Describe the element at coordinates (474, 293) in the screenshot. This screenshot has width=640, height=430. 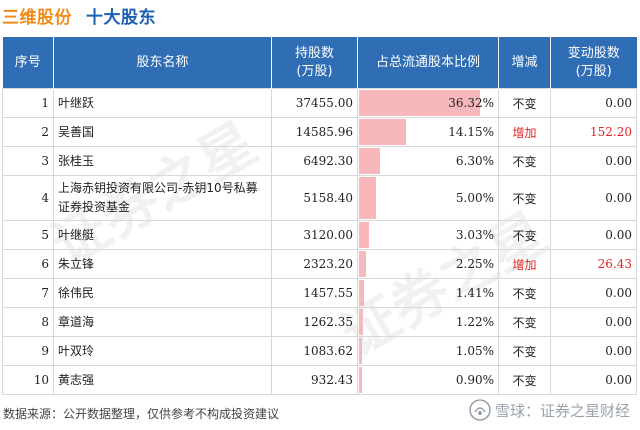
I see `ratio-value: 1.41%` at that location.